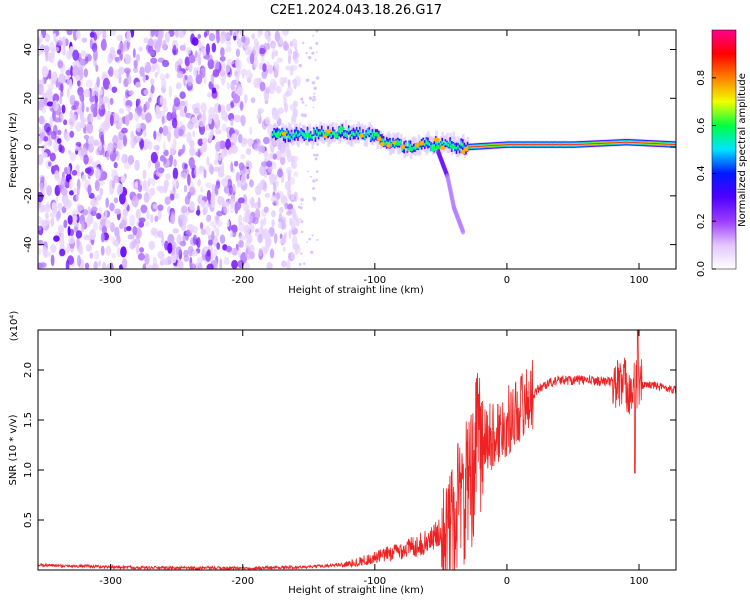 The height and width of the screenshot is (600, 750). I want to click on signal-halo, so click(322, 136).